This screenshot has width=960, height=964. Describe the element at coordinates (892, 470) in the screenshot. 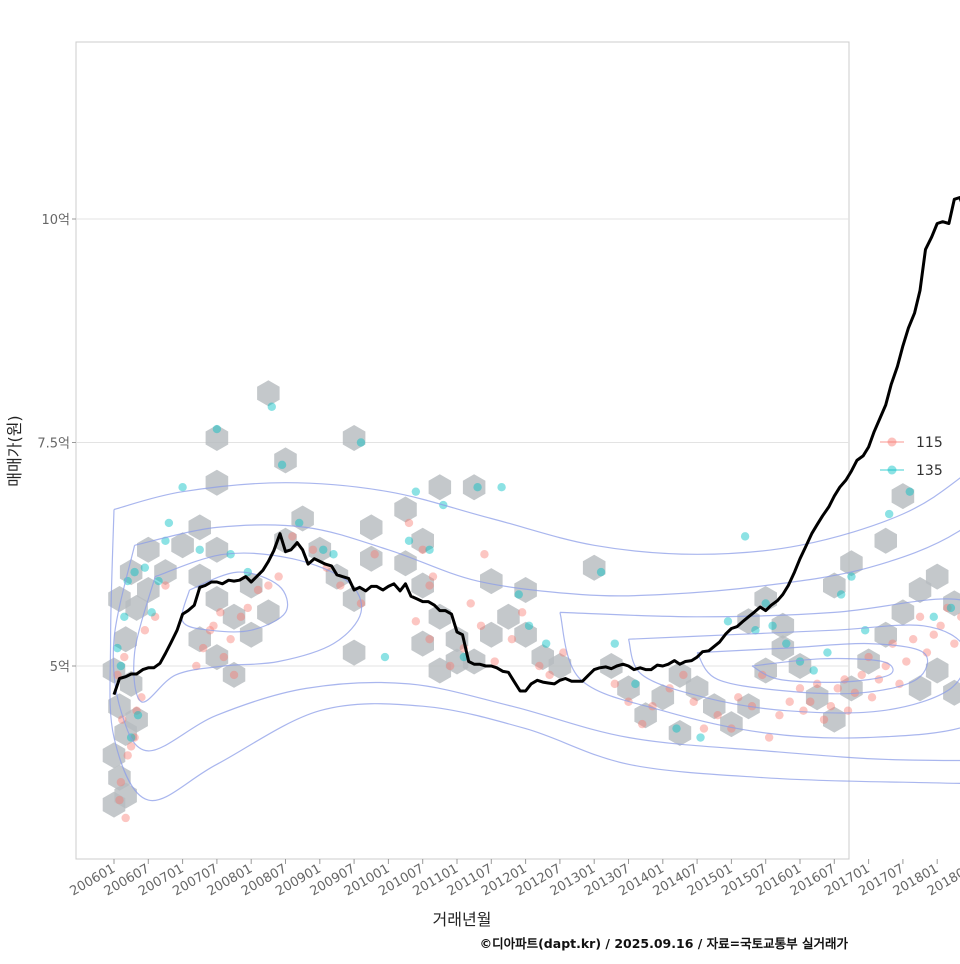

I see `legend-key-point` at that location.